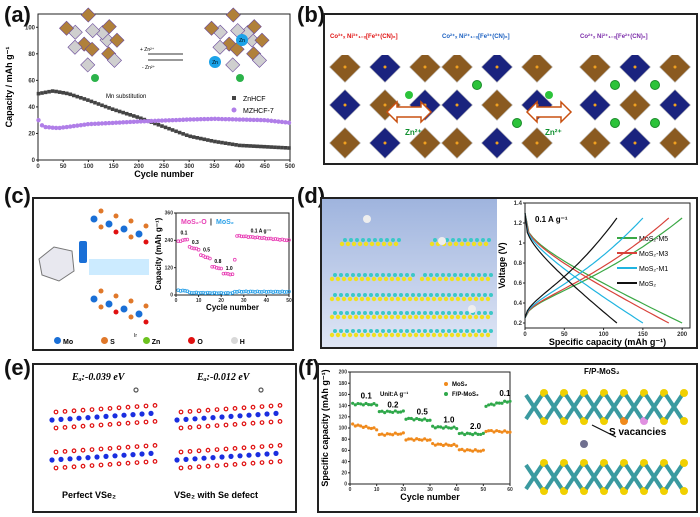 The height and width of the screenshot is (517, 700). What do you see at coordinates (518, 264) in the screenshot?
I see `y-tick-label: 0.8` at bounding box center [518, 264].